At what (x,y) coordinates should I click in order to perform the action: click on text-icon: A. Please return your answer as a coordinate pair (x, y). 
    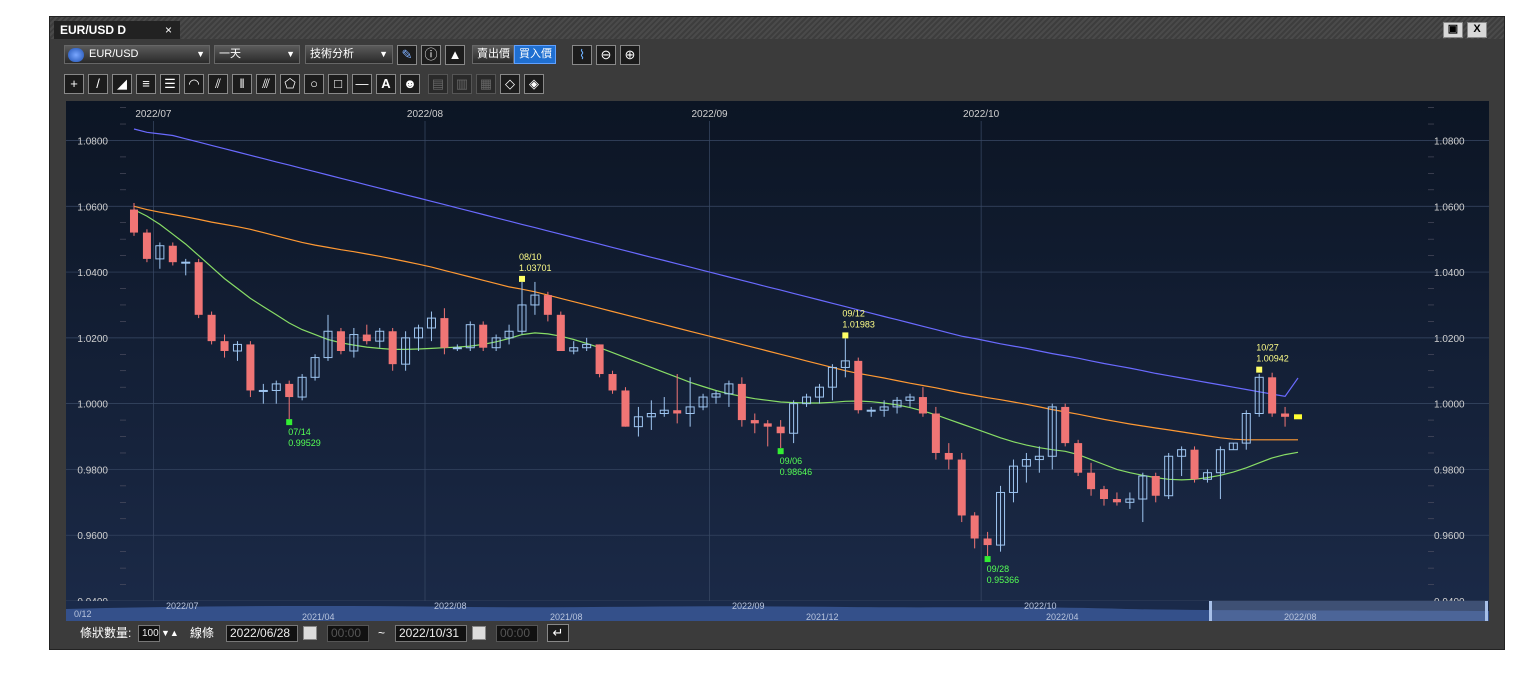
    Looking at the image, I should click on (386, 84).